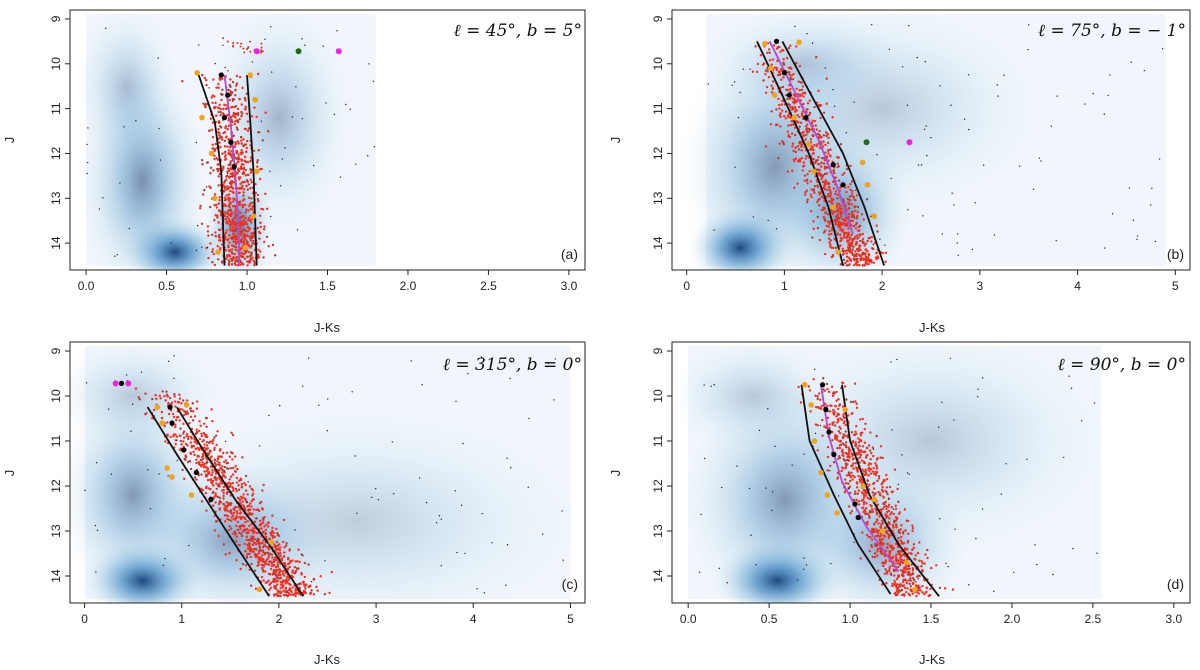  Describe the element at coordinates (231, 141) in the screenshot. I see `scattered-stars` at that location.